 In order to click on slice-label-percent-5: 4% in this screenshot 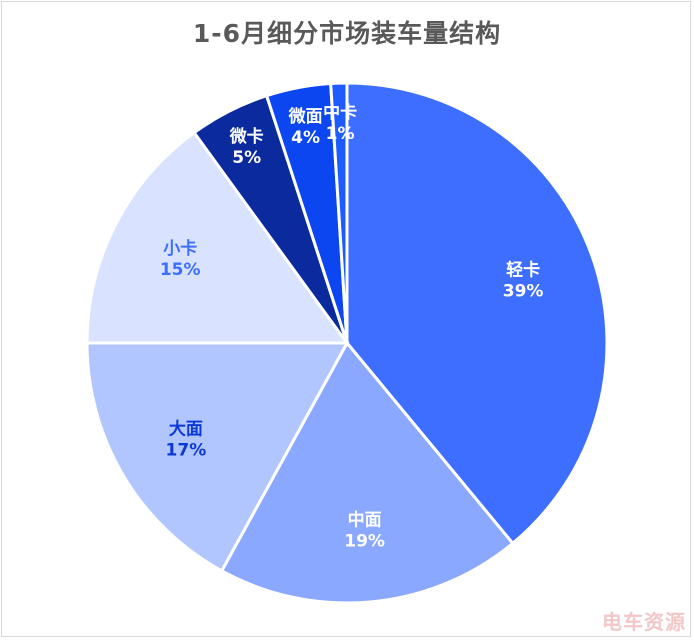, I will do `click(305, 138)`.